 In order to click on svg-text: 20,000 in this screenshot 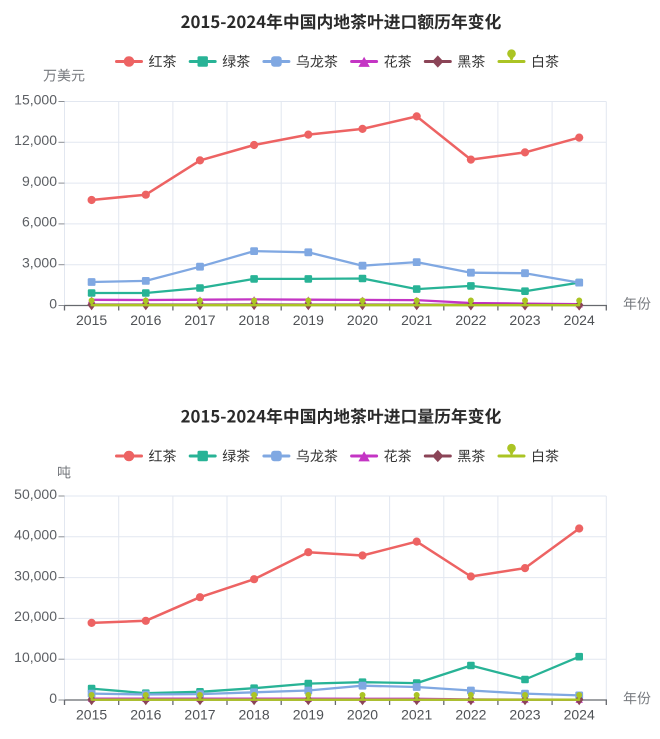, I will do `click(35, 616)`.